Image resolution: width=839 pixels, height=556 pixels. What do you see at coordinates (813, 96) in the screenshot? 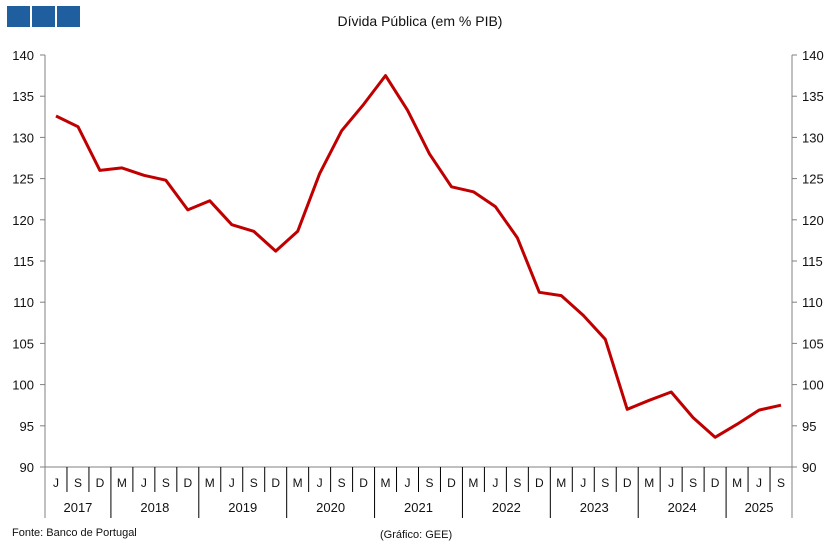
I see `y-tick-label-right: 135` at bounding box center [813, 96].